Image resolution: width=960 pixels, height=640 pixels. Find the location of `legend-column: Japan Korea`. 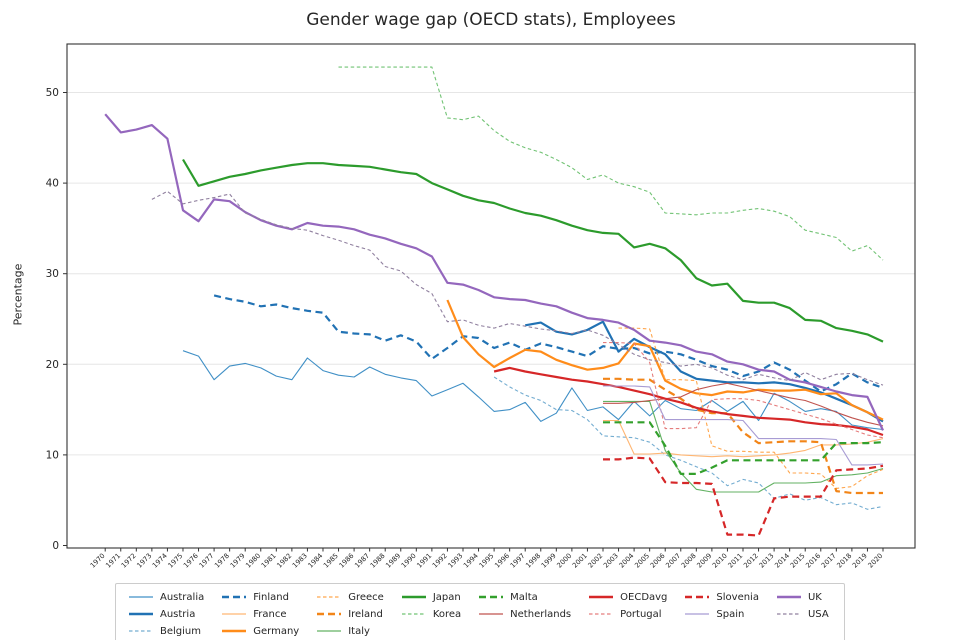

legend-column: Japan Korea is located at coordinates (431, 614).